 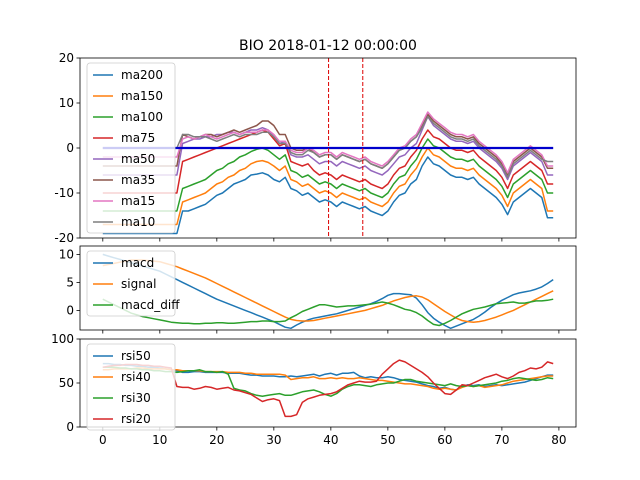 What do you see at coordinates (142, 96) in the screenshot?
I see `legend-label-ma150: ma150` at bounding box center [142, 96].